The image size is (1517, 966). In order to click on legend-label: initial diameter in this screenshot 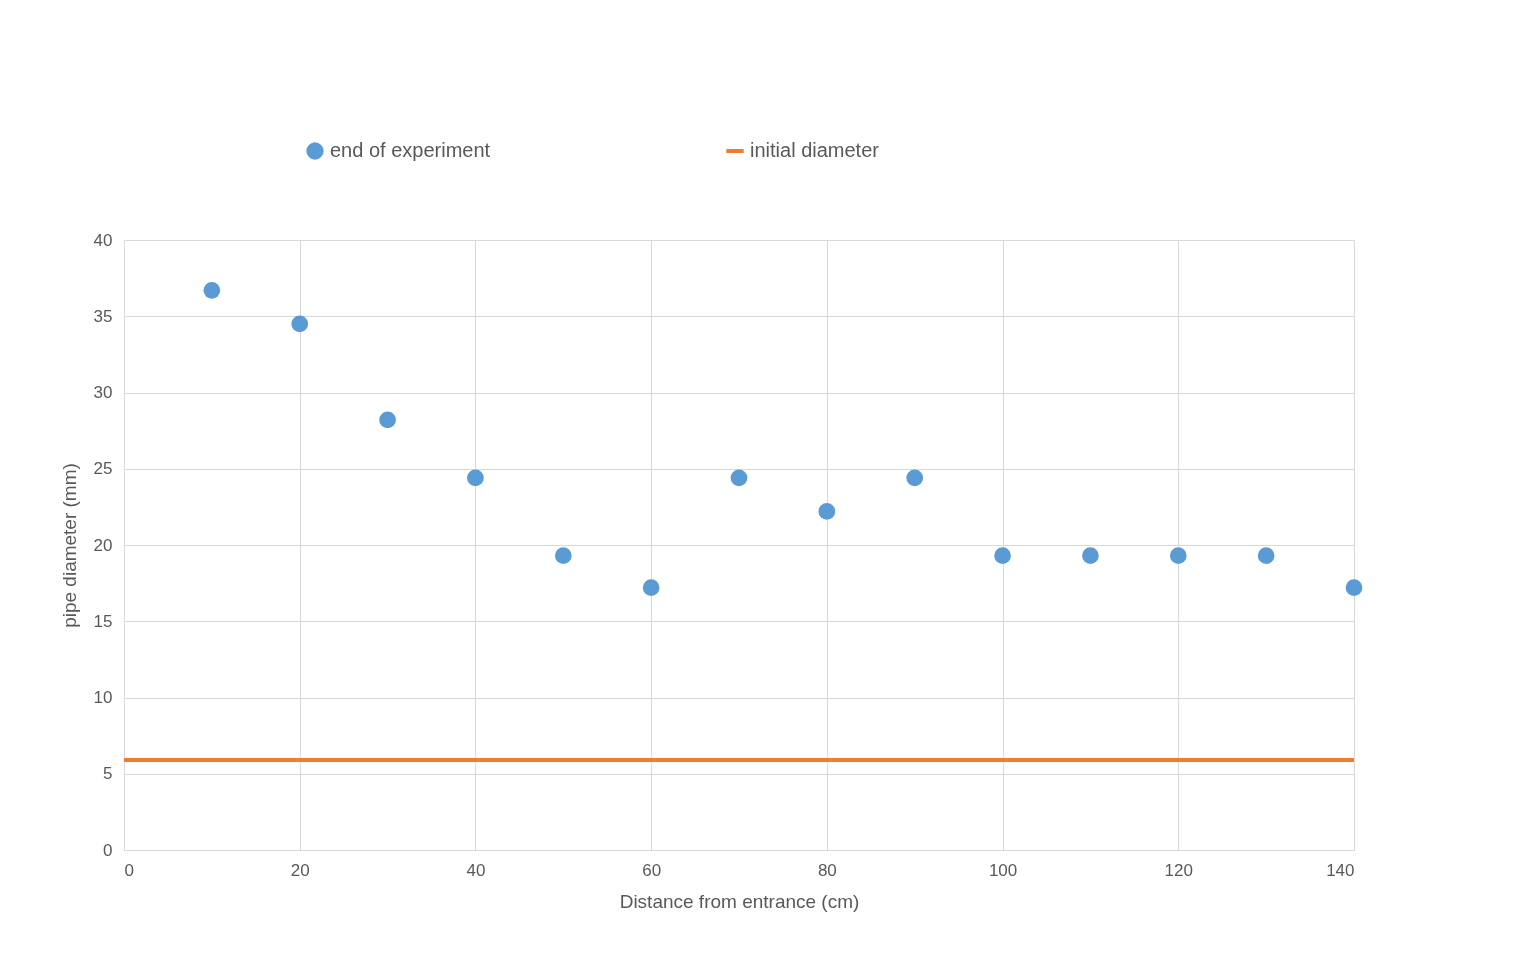, I will do `click(815, 150)`.